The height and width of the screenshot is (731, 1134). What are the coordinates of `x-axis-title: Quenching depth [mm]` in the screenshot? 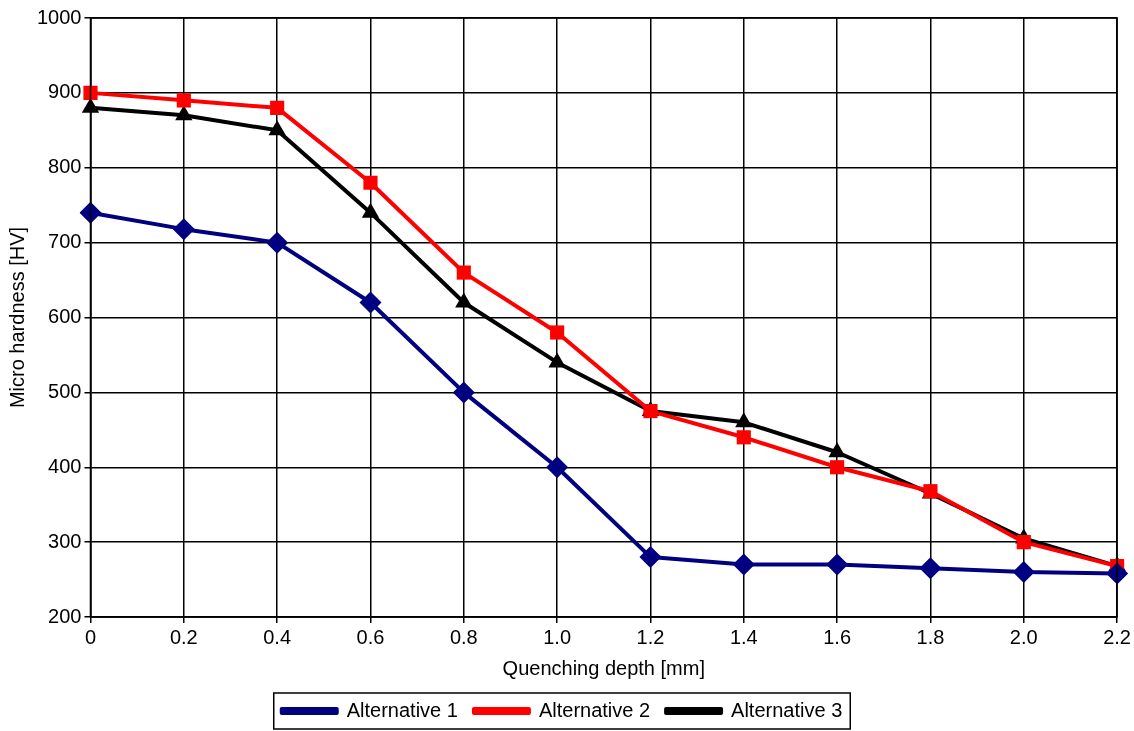 It's located at (603, 667).